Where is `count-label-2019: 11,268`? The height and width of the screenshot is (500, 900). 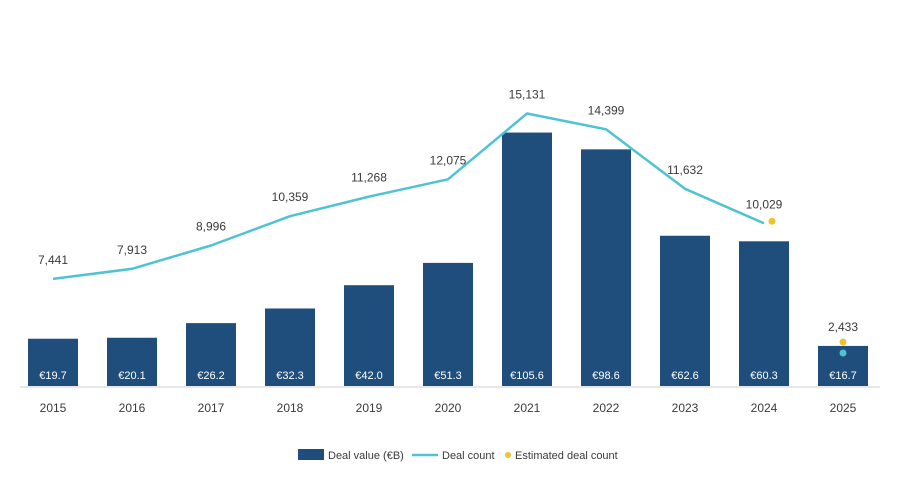 count-label-2019: 11,268 is located at coordinates (369, 178).